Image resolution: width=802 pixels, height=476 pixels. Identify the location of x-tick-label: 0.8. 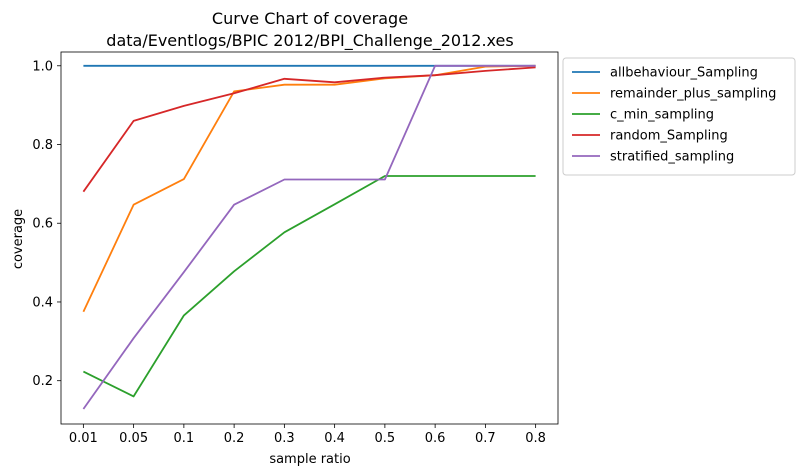
(535, 438).